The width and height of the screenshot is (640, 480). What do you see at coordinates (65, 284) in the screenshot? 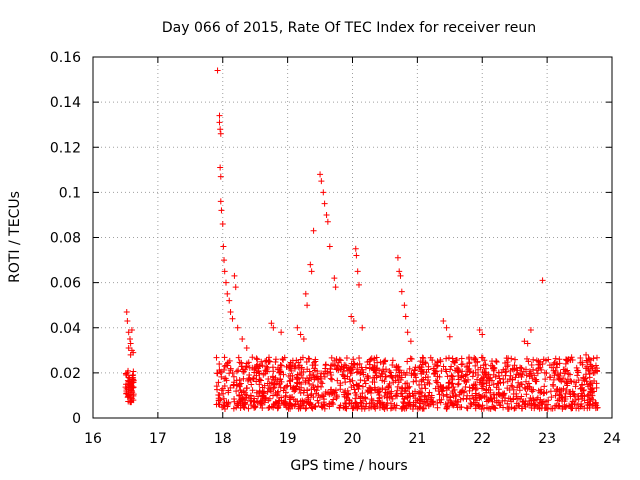
I see `y-tick-label: 0.06` at bounding box center [65, 284].